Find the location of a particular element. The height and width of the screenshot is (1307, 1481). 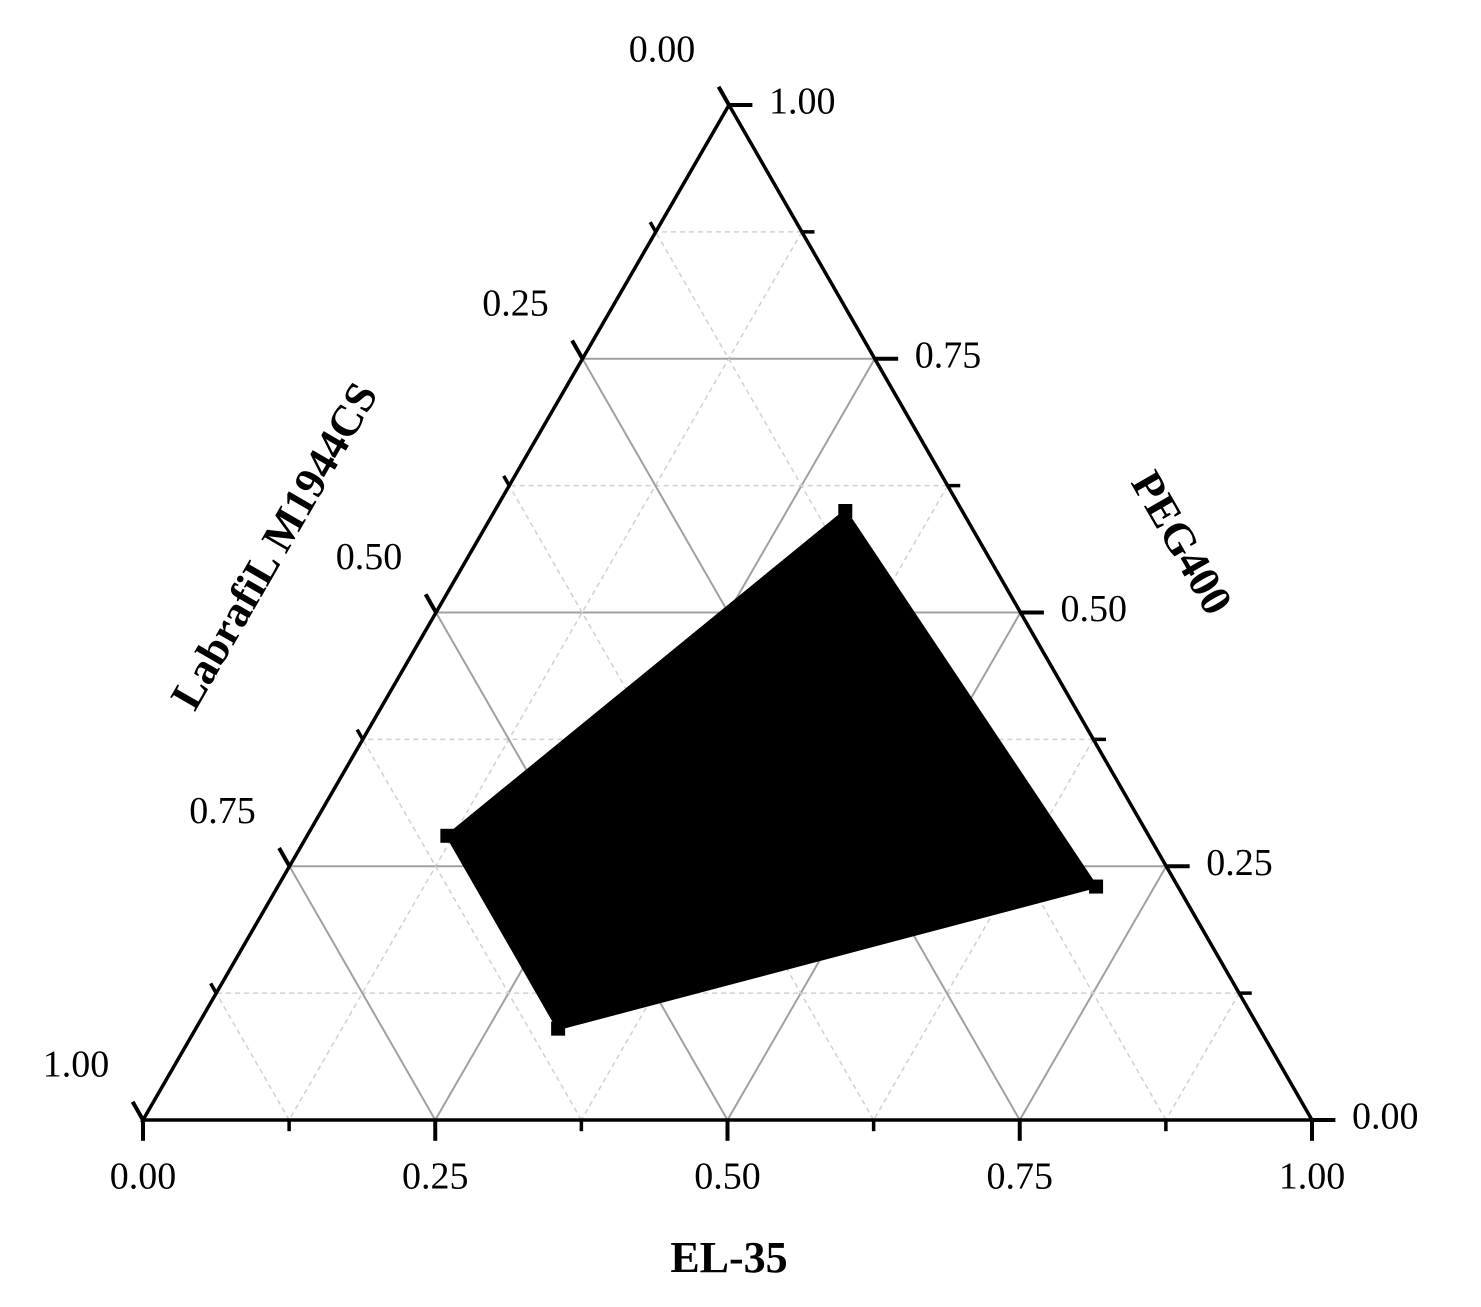

axis-title-b: PEG400 is located at coordinates (1181, 543).